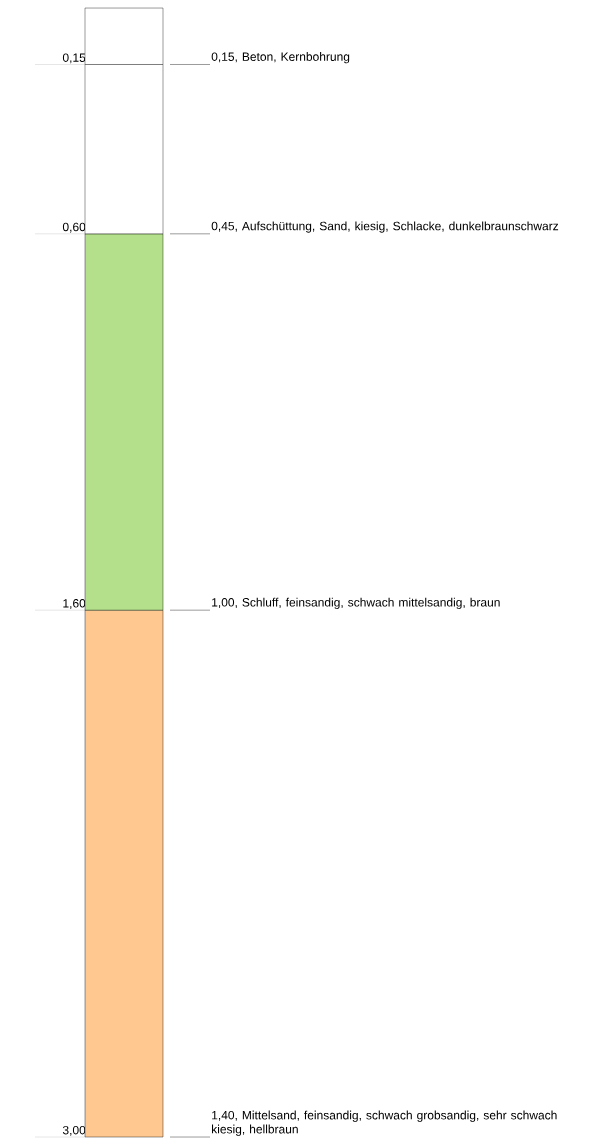 The height and width of the screenshot is (1145, 607). I want to click on y-tick-label: 0,15, so click(74, 58).